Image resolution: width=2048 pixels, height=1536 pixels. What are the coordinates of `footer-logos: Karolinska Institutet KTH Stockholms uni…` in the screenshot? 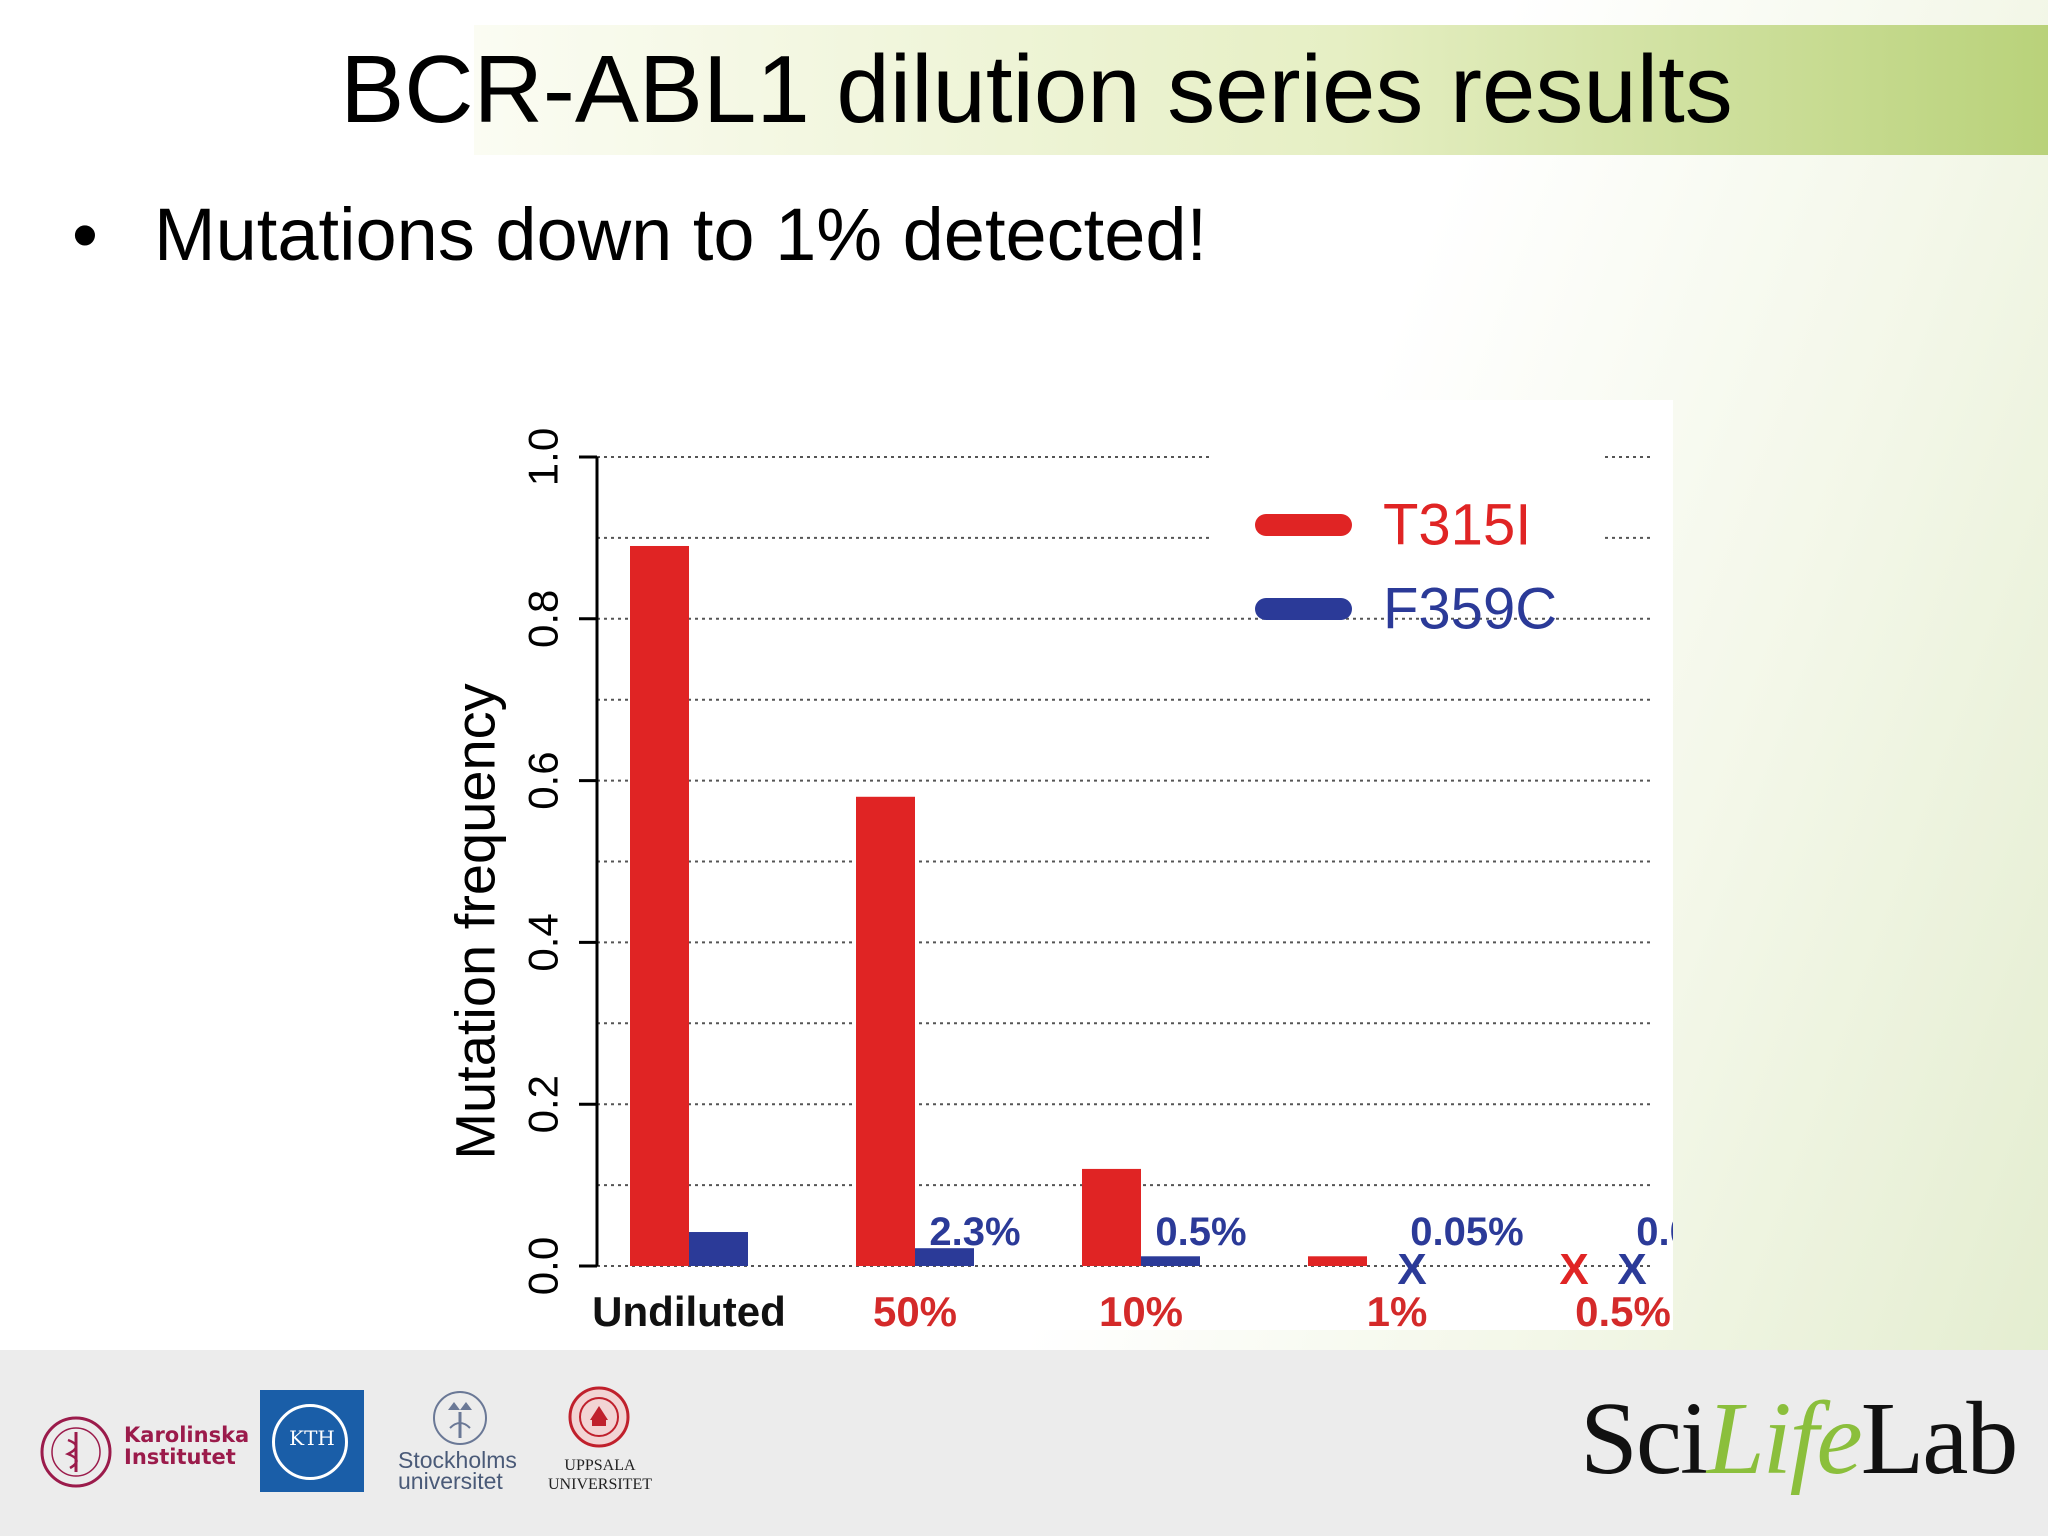 It's located at (1024, 1443).